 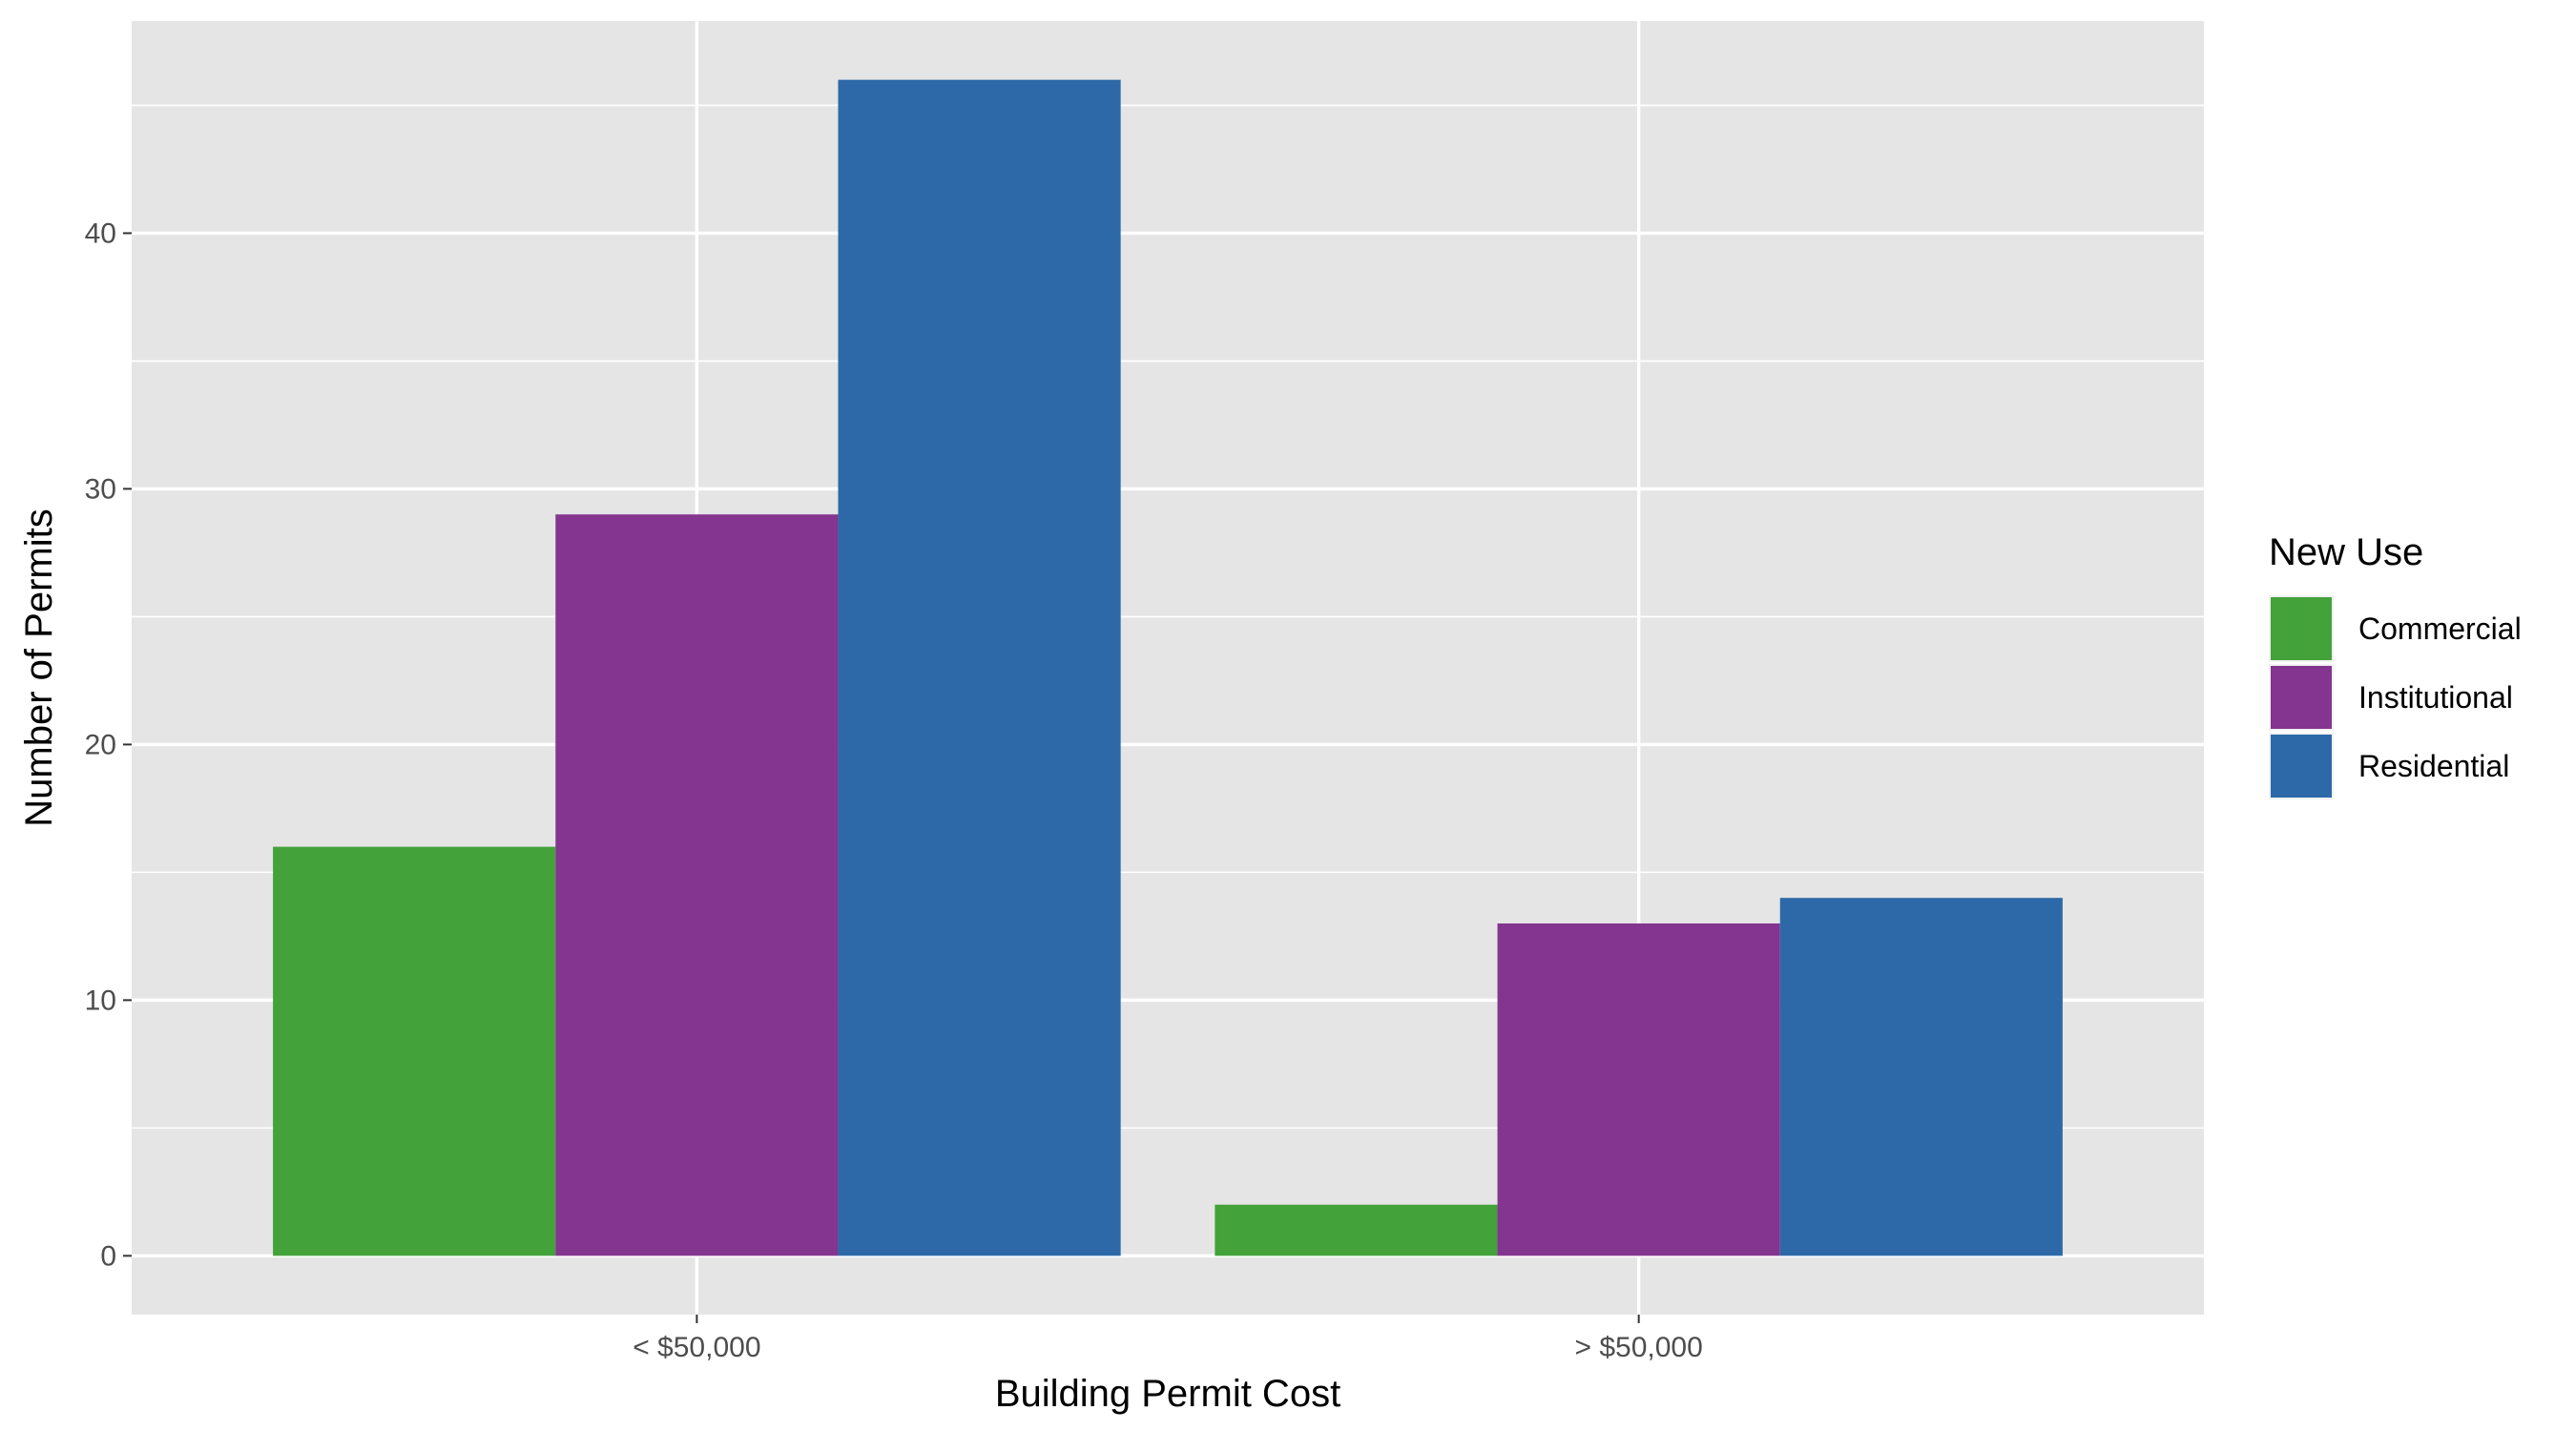 I want to click on y-tick-label: 30, so click(x=100, y=489).